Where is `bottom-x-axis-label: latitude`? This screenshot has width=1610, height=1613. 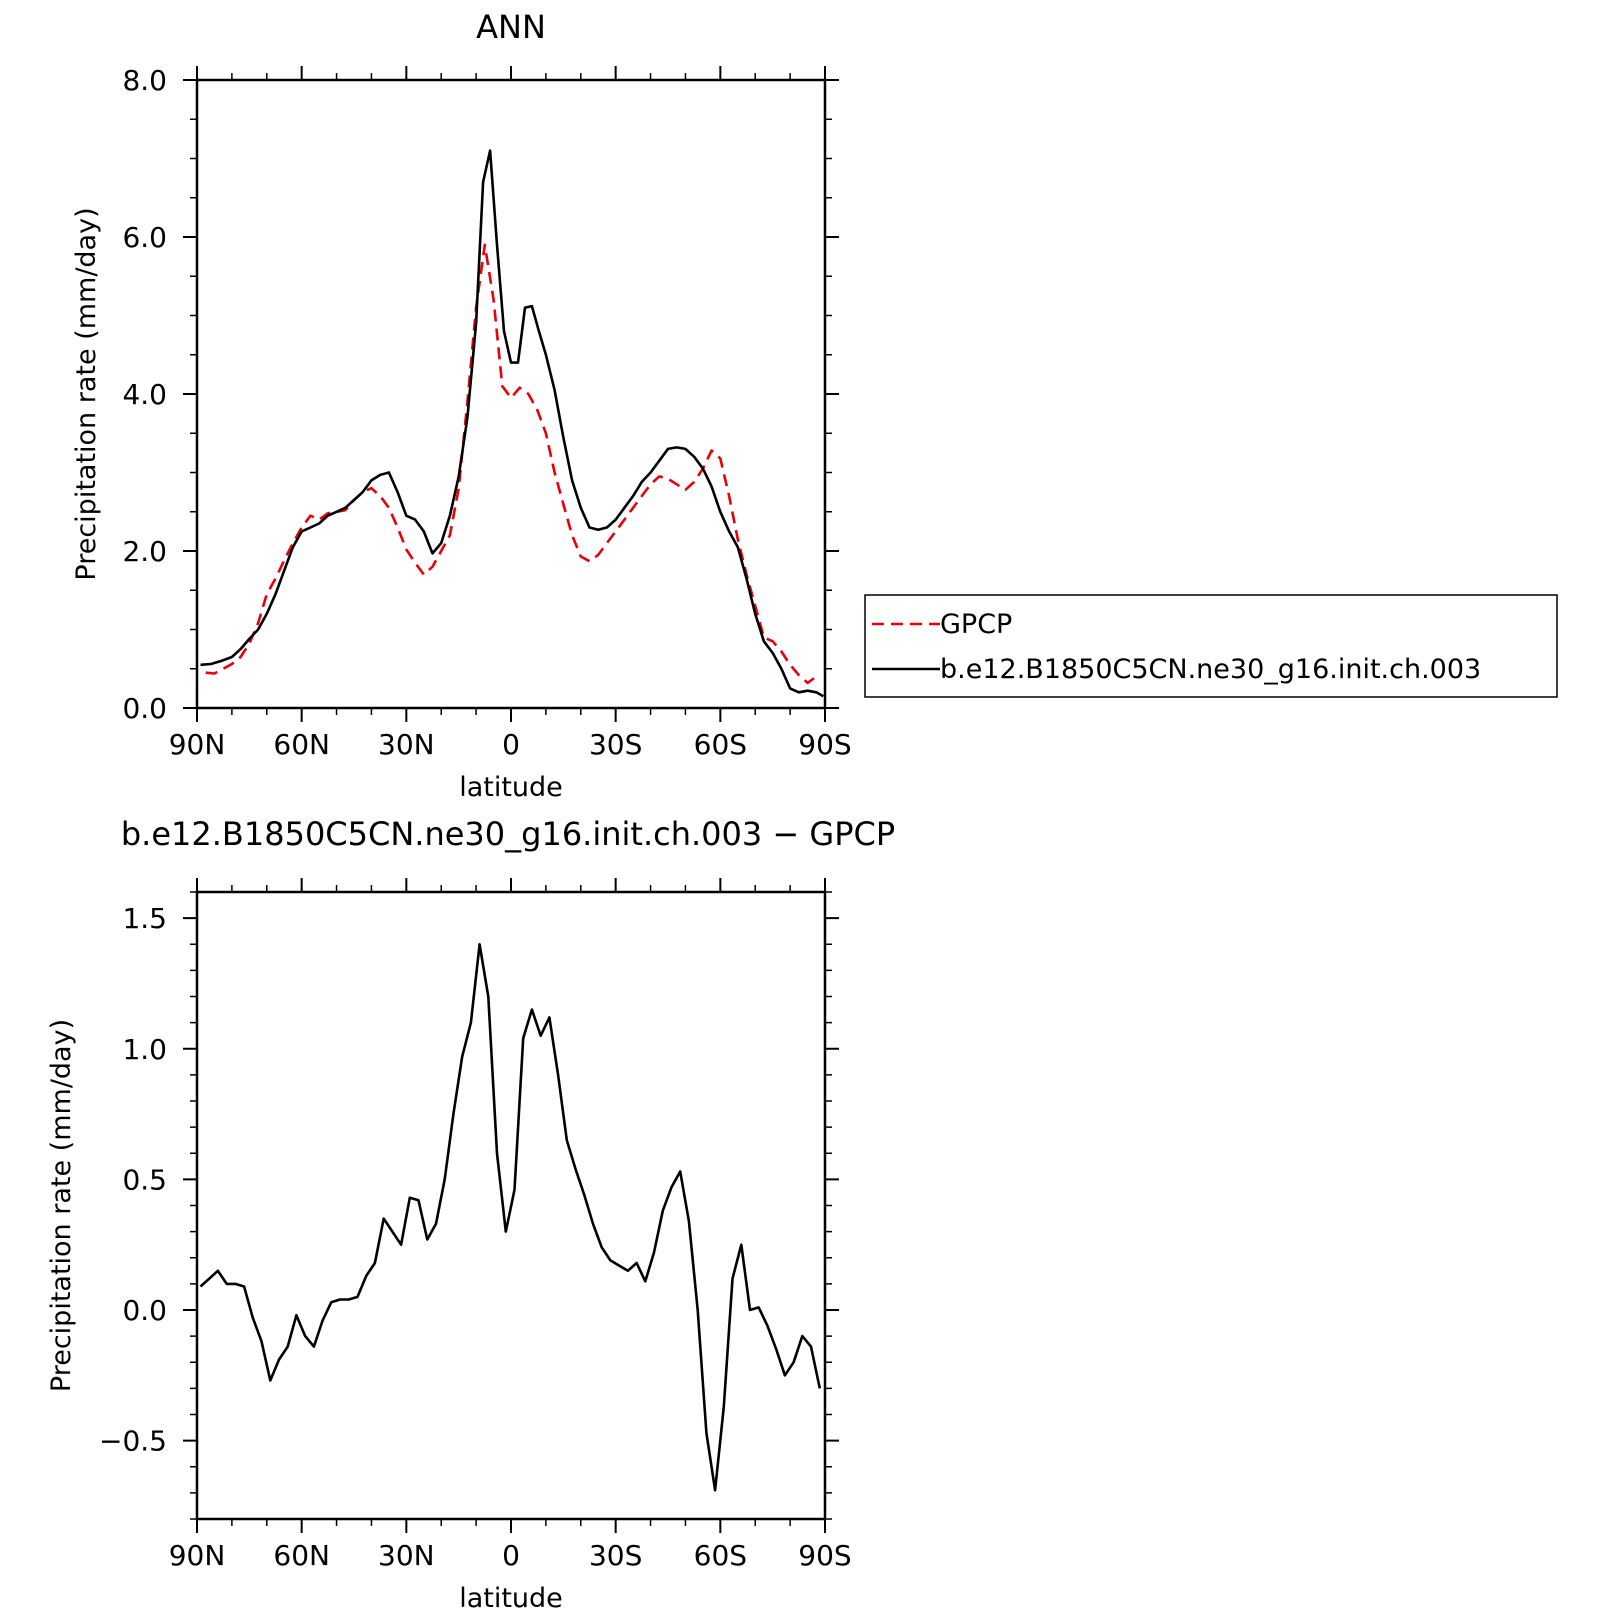 bottom-x-axis-label: latitude is located at coordinates (511, 1598).